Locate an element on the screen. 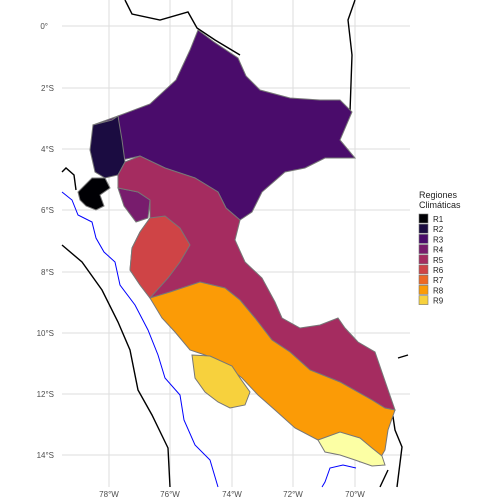 This screenshot has width=504, height=504. x-axis-ticks: 78°W 76°W 74°W 72°W 70°W is located at coordinates (232, 494).